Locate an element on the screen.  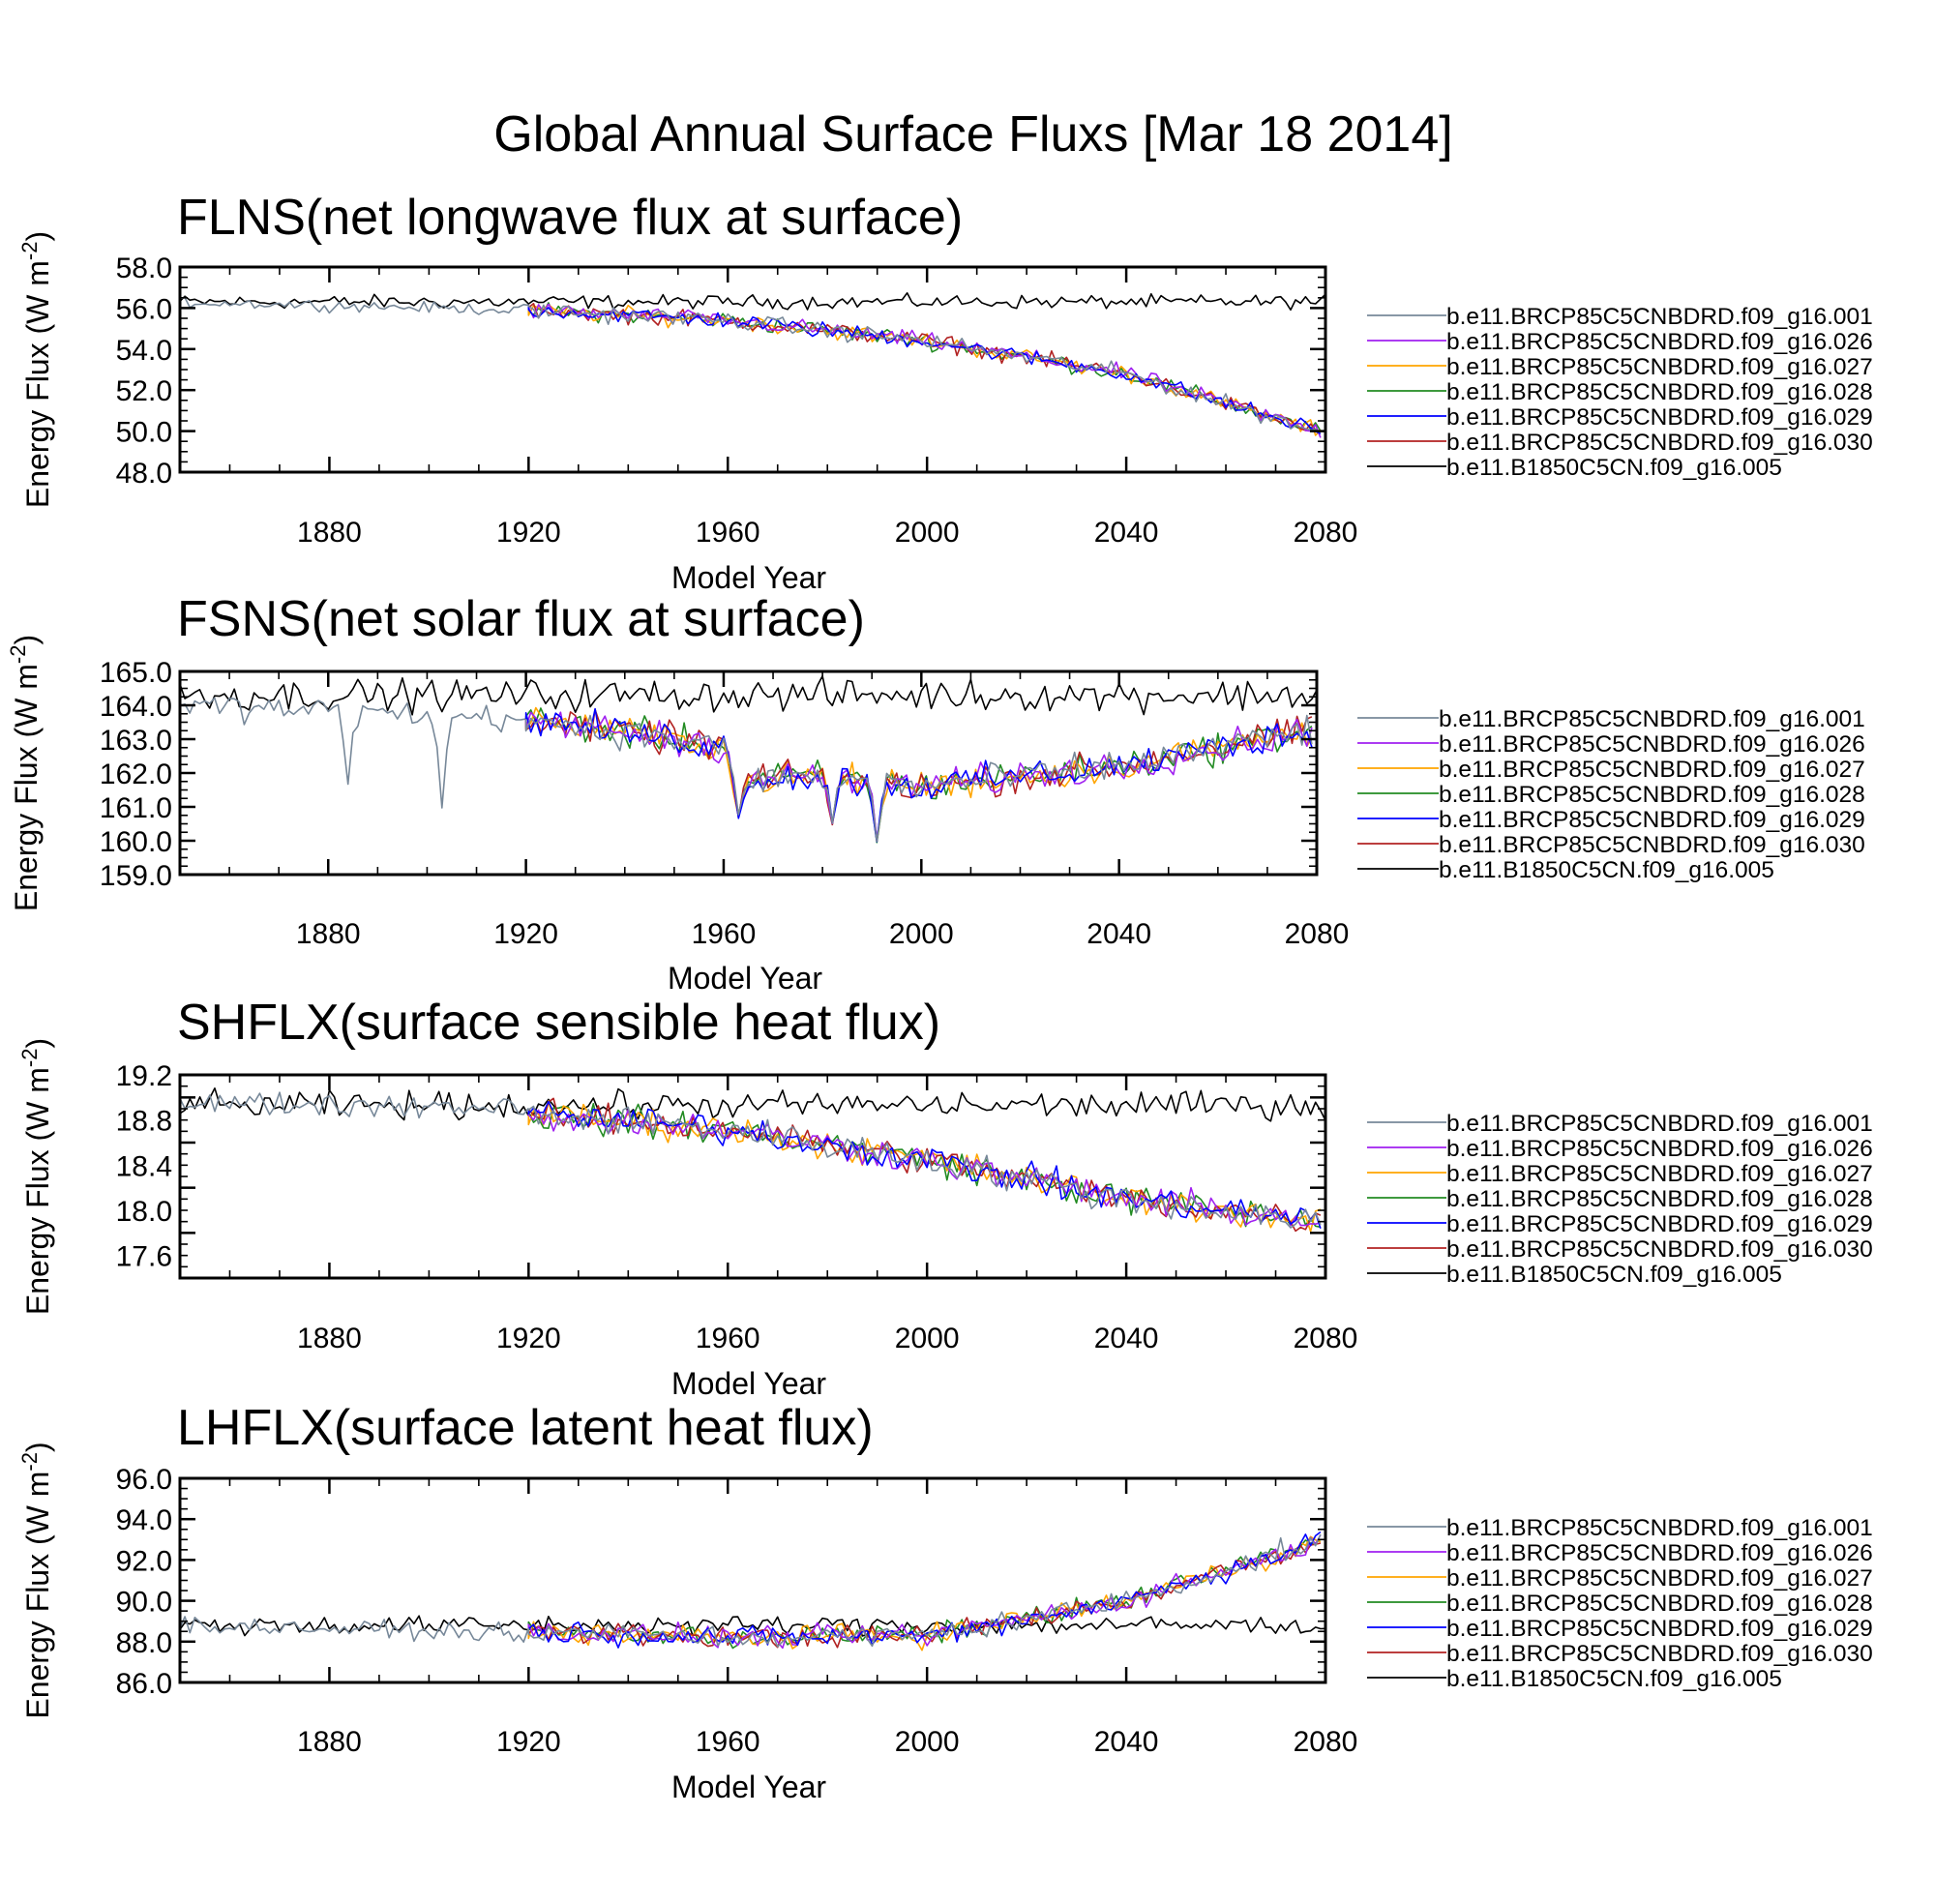
y-tick-label: 56.0 is located at coordinates (144, 309).